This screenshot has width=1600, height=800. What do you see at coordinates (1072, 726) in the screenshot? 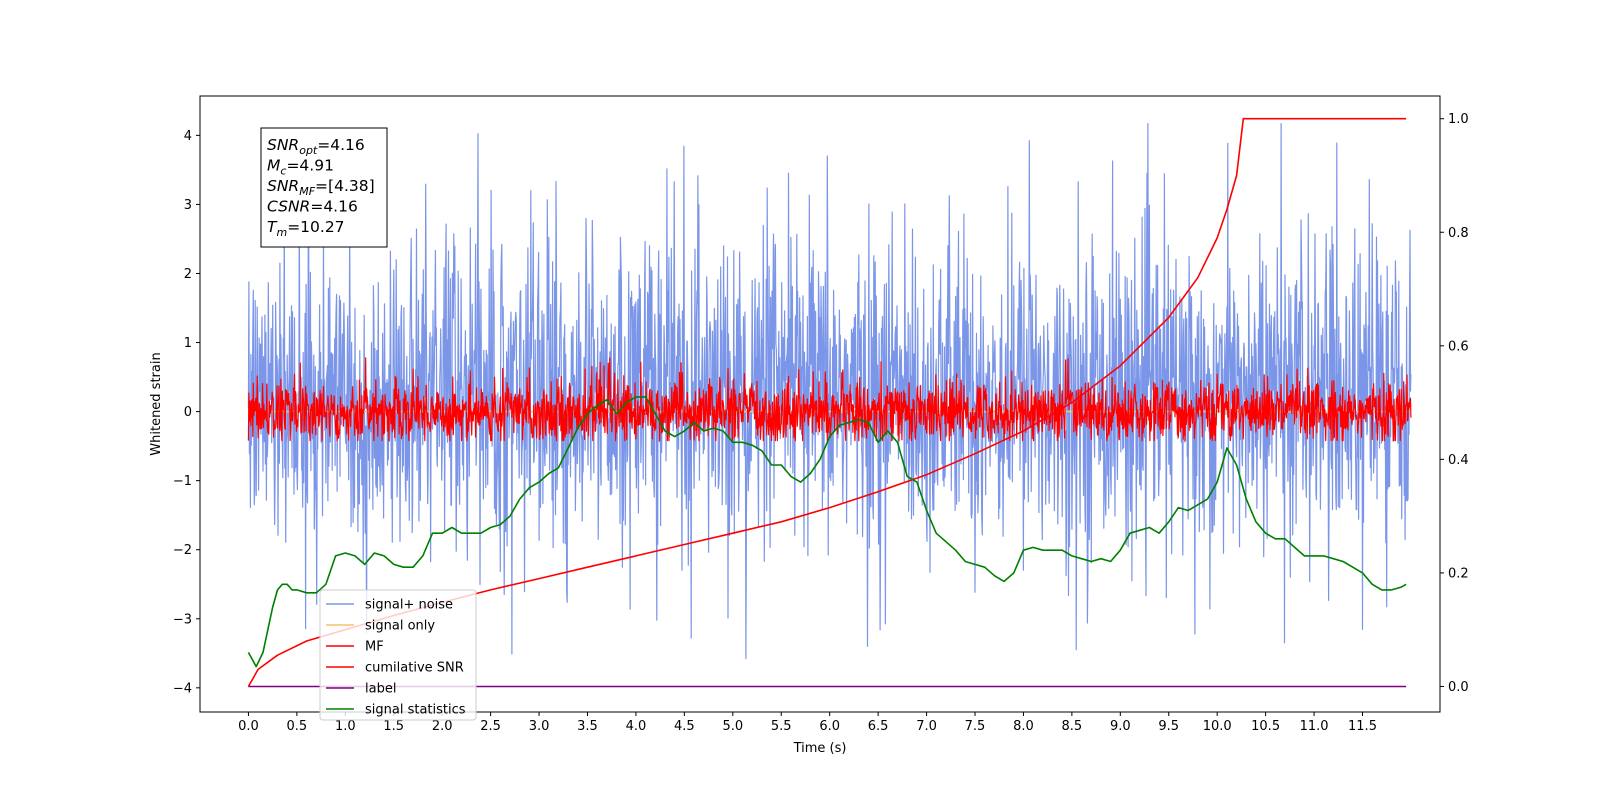
I see `x-tick-label: 8.5` at bounding box center [1072, 726].